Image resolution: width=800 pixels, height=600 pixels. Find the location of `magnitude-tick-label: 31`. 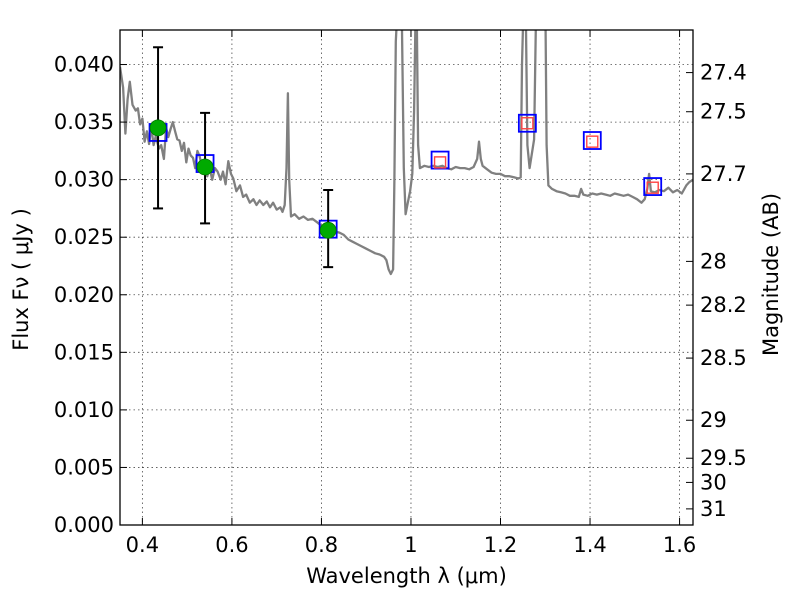

magnitude-tick-label: 31 is located at coordinates (713, 509).